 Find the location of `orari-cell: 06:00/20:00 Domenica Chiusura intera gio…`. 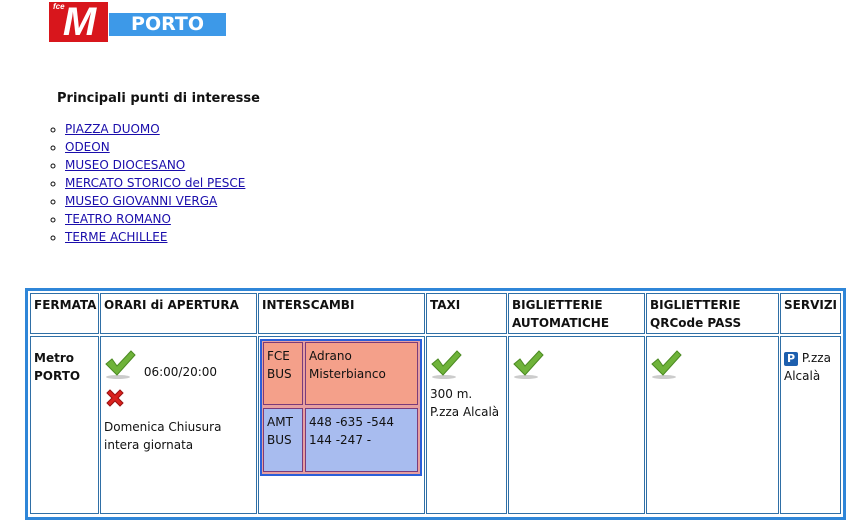

orari-cell: 06:00/20:00 Domenica Chiusura intera gio… is located at coordinates (178, 425).